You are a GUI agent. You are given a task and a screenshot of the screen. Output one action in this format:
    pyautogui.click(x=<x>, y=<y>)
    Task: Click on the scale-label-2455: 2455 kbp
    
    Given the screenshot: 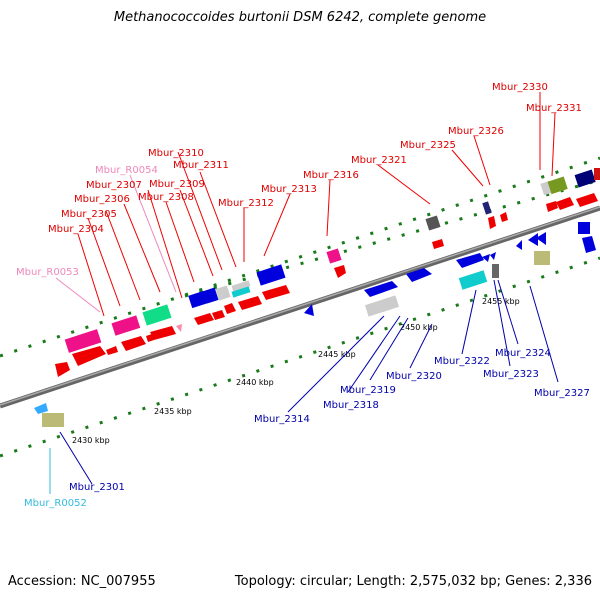 What is the action you would take?
    pyautogui.click(x=501, y=301)
    